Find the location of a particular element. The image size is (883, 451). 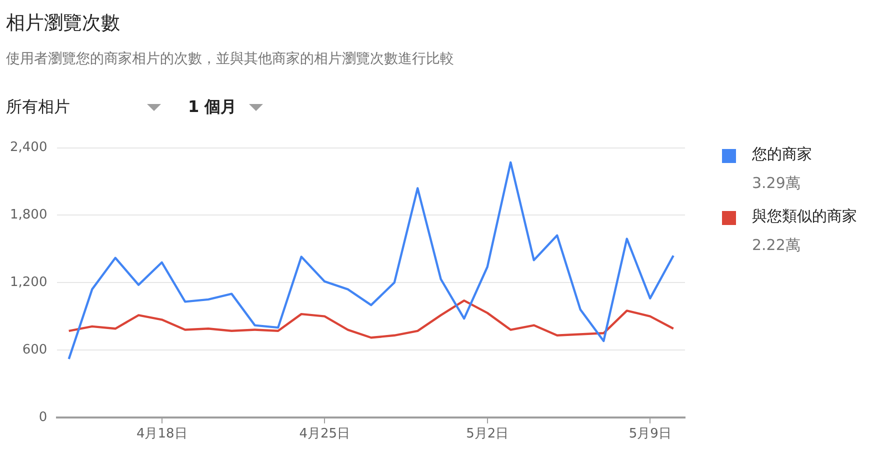

text: 3.29萬 is located at coordinates (777, 183).